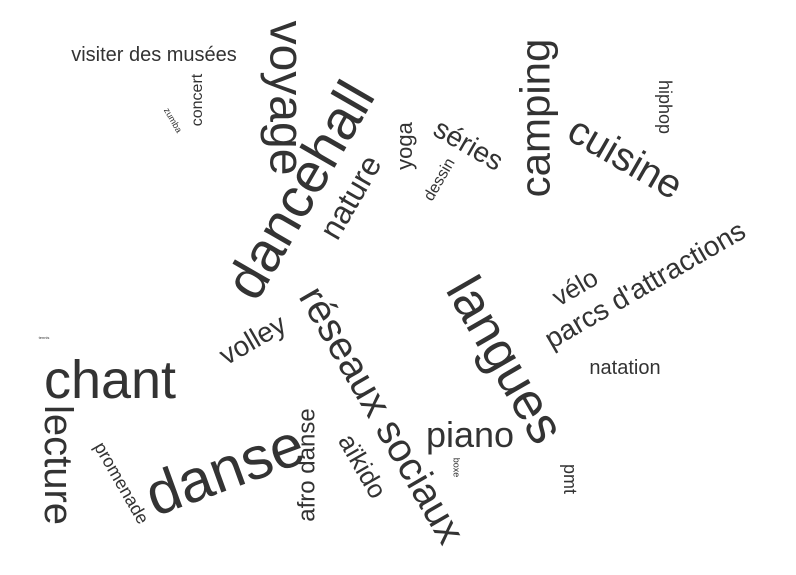 The height and width of the screenshot is (575, 796). What do you see at coordinates (197, 100) in the screenshot?
I see `word-concert: concert` at bounding box center [197, 100].